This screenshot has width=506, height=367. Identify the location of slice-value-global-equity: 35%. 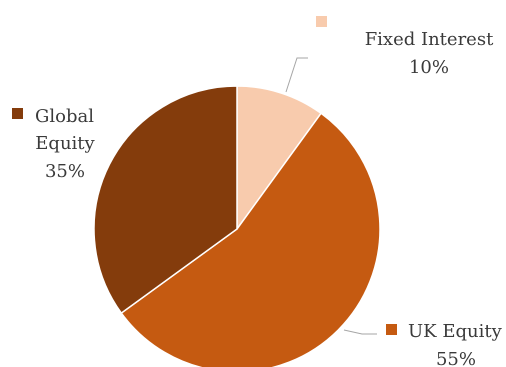
(65, 171).